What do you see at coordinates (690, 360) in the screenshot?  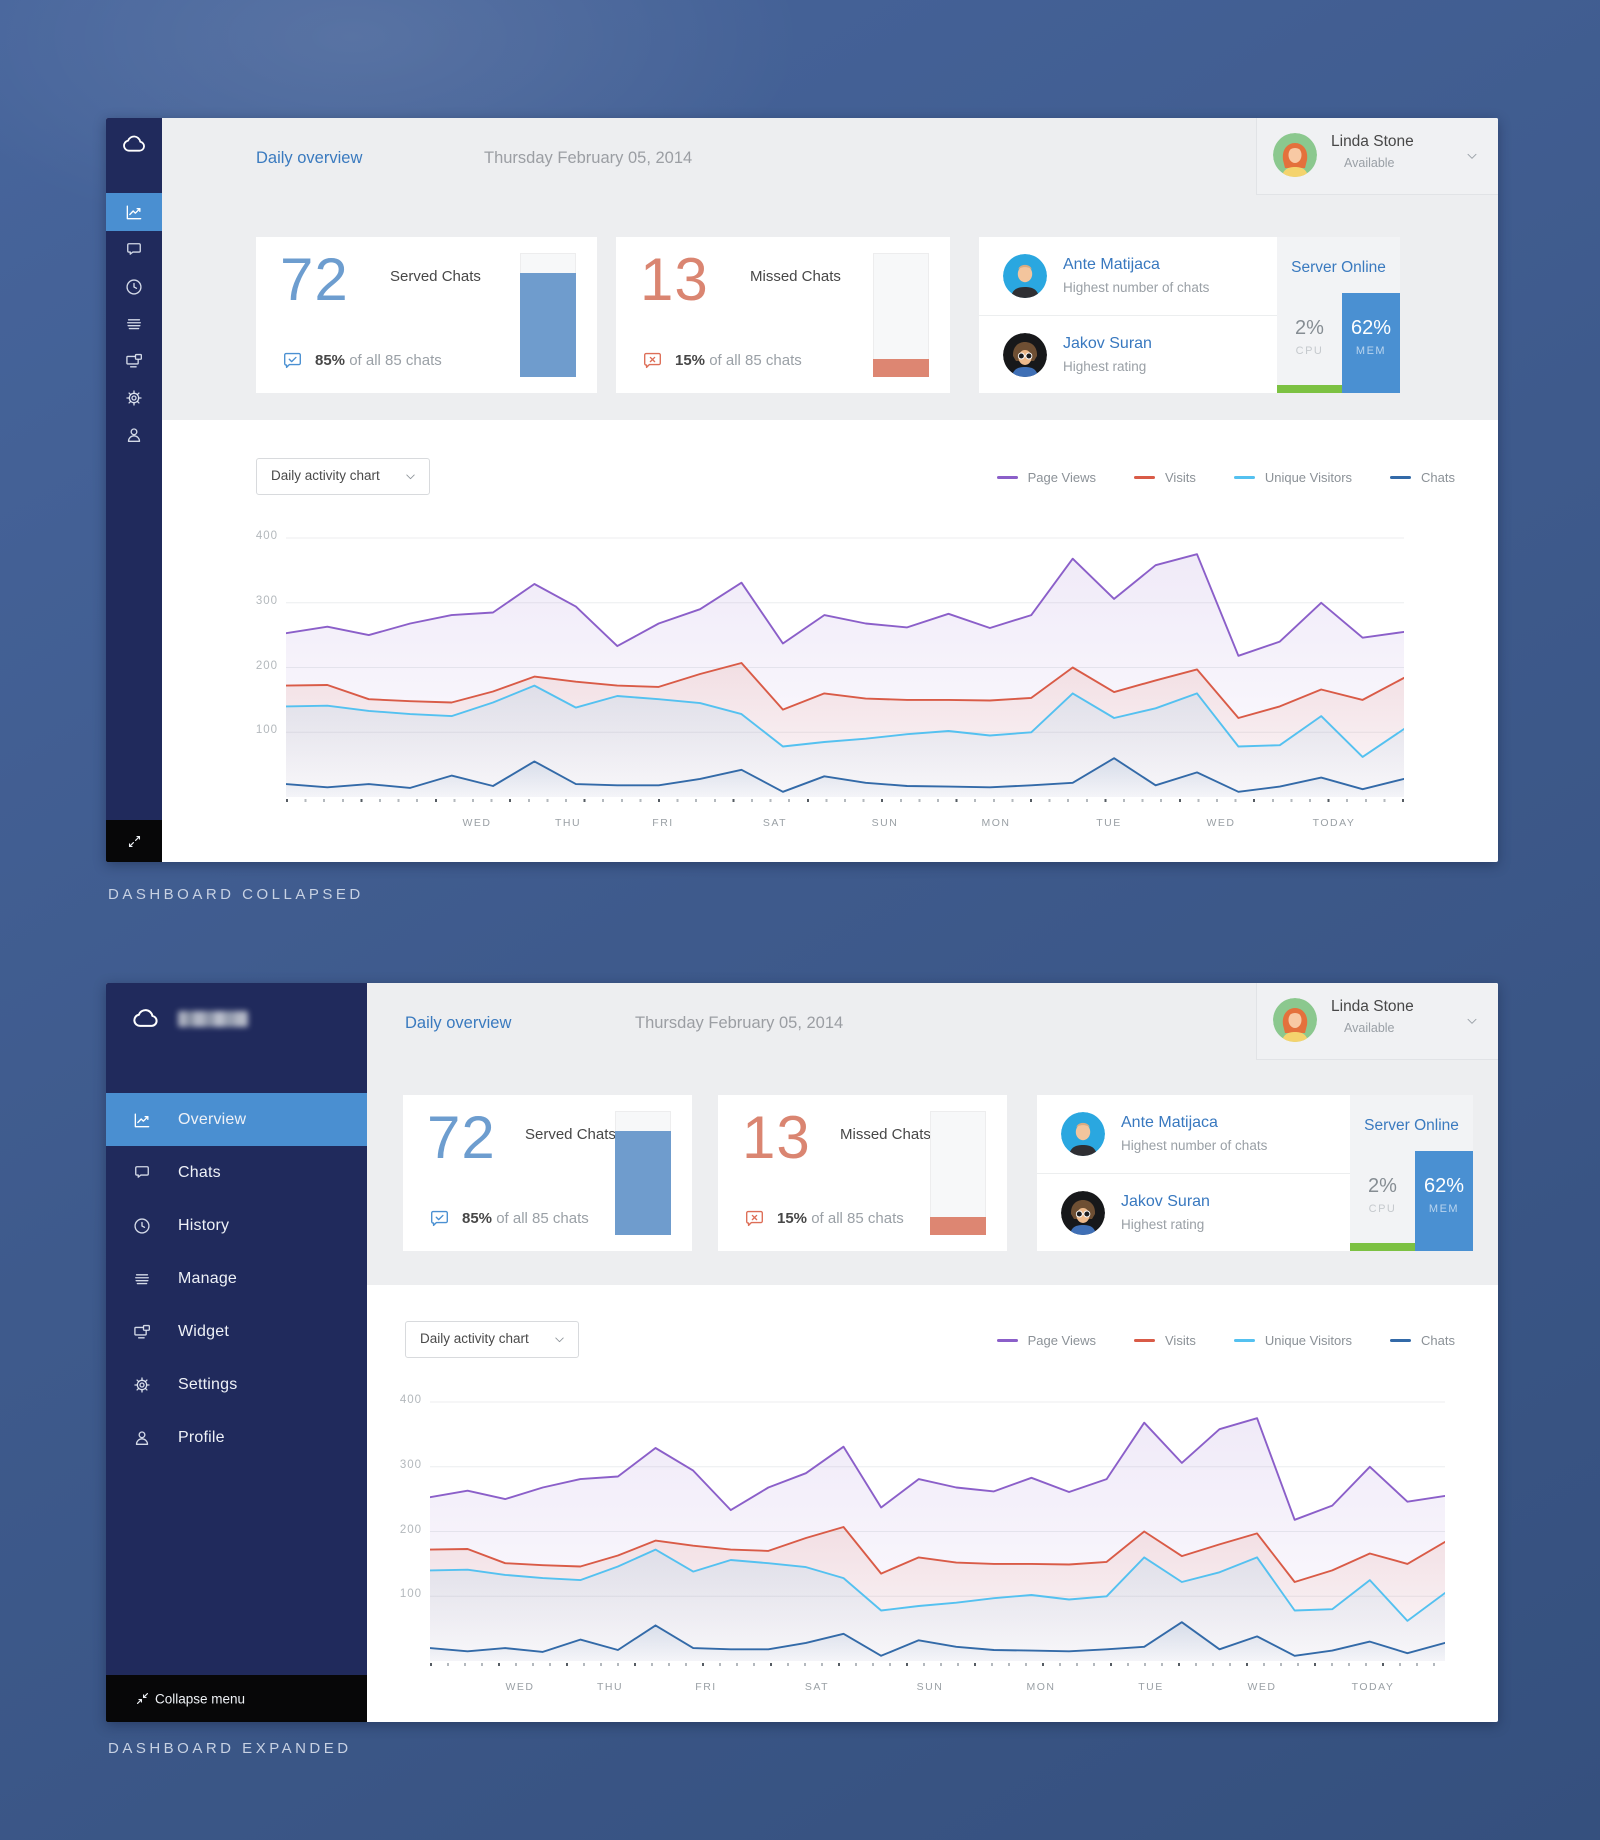 I see `missed-percent: 15%` at bounding box center [690, 360].